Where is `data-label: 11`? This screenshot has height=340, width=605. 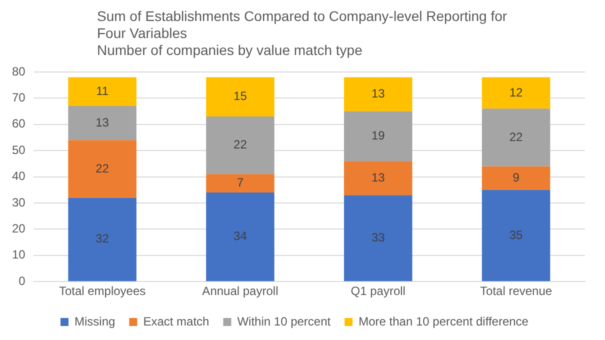 data-label: 11 is located at coordinates (102, 91).